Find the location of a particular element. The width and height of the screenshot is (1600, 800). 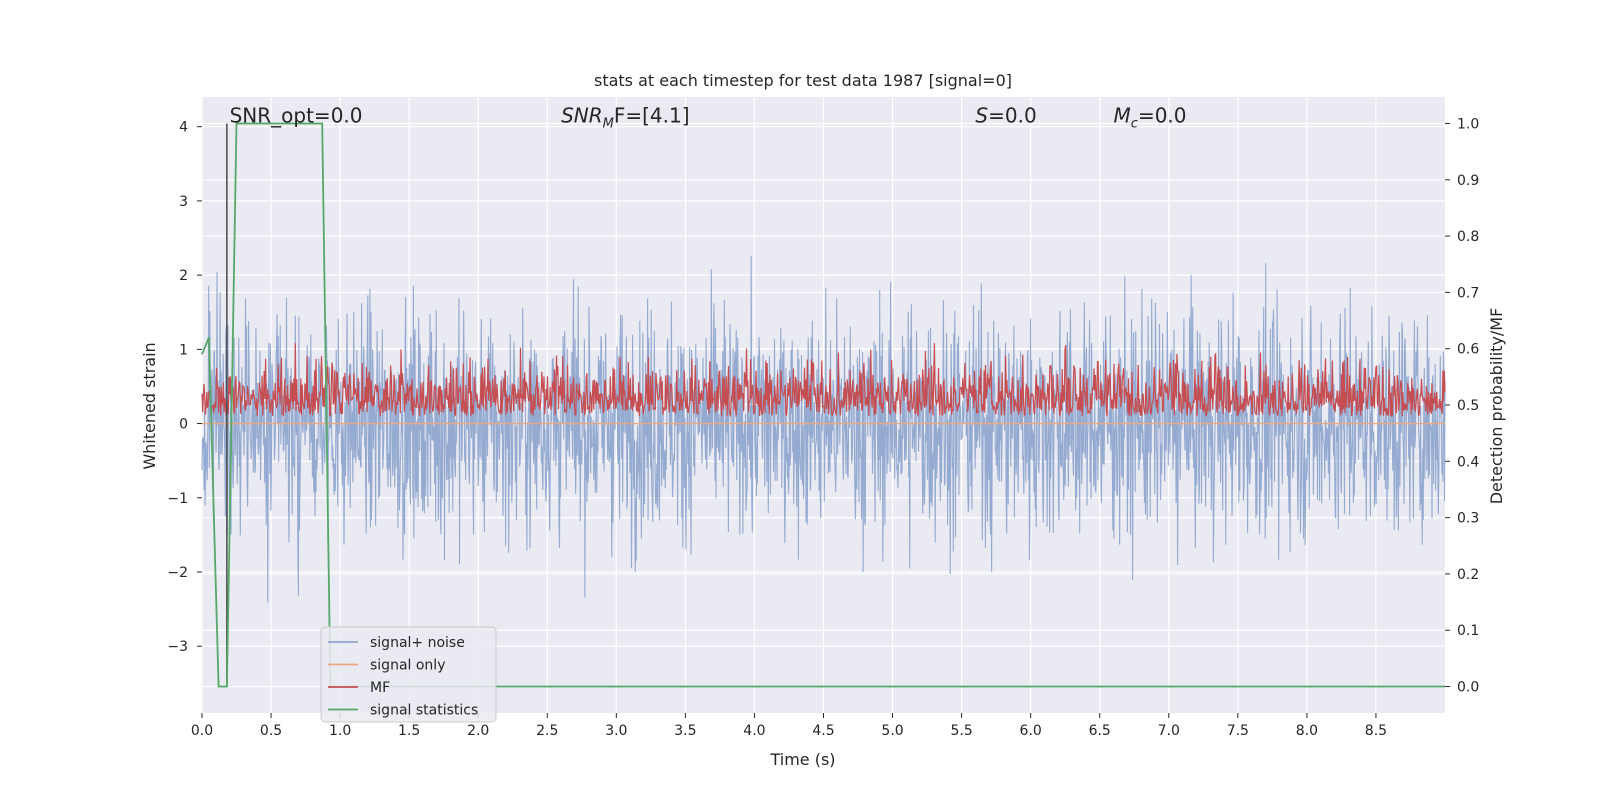

y-axis-label: Whitened strain is located at coordinates (149, 405).